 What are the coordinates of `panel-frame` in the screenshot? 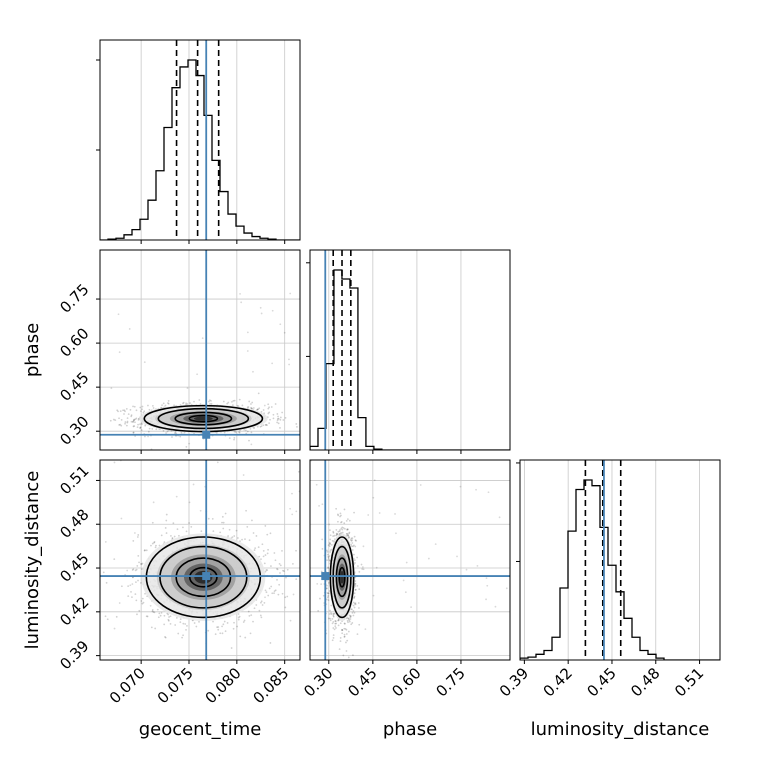 It's located at (410, 350).